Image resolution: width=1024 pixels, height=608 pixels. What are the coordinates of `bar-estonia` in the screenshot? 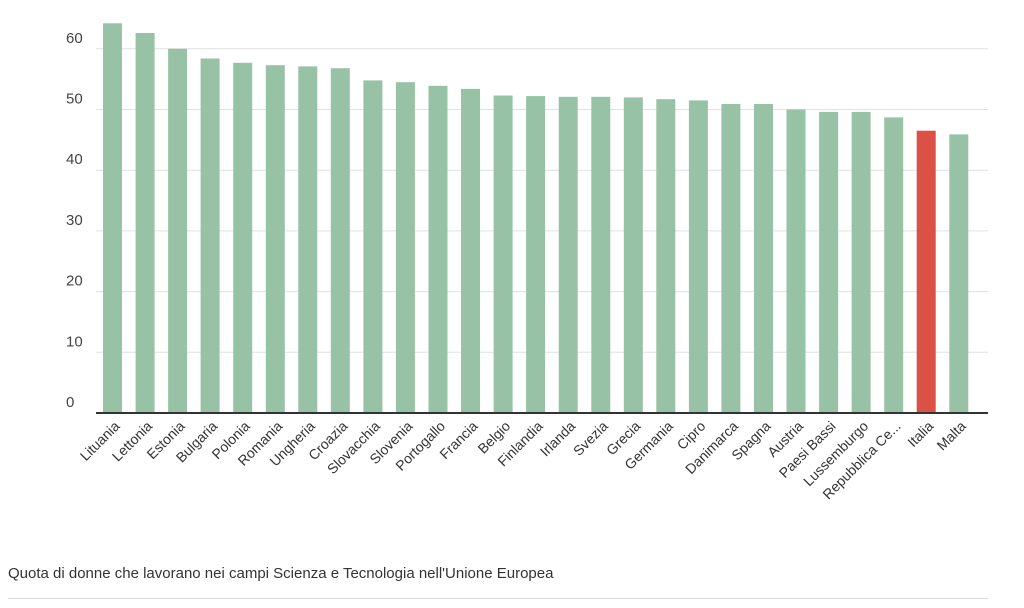 It's located at (178, 231).